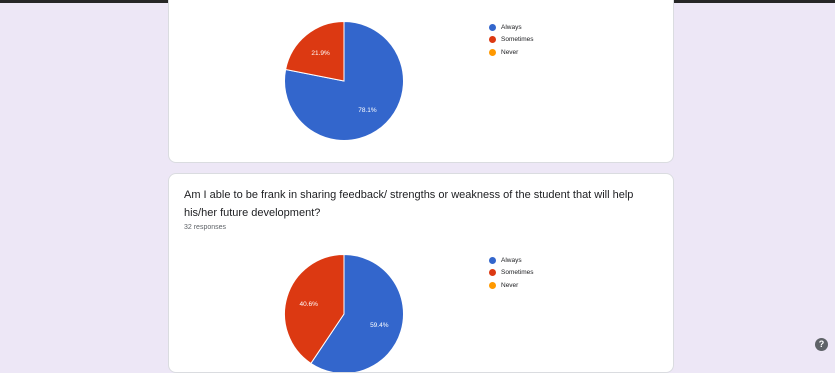 The height and width of the screenshot is (373, 835). What do you see at coordinates (205, 227) in the screenshot?
I see `response-count: 32 responses` at bounding box center [205, 227].